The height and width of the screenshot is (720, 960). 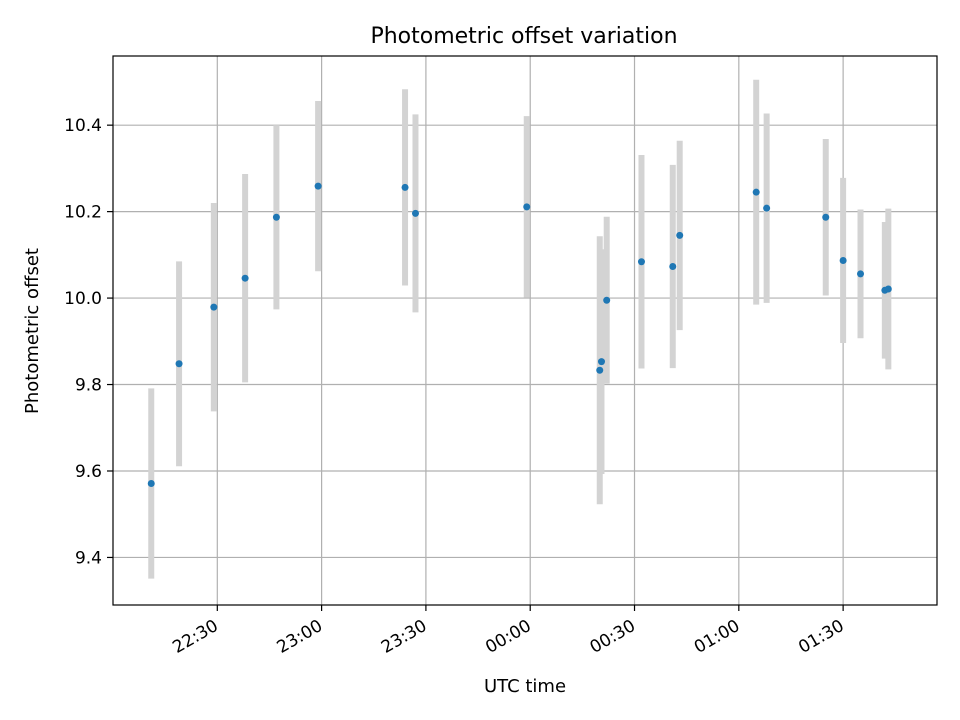 I want to click on x-tick-label: 23:00, so click(x=300, y=637).